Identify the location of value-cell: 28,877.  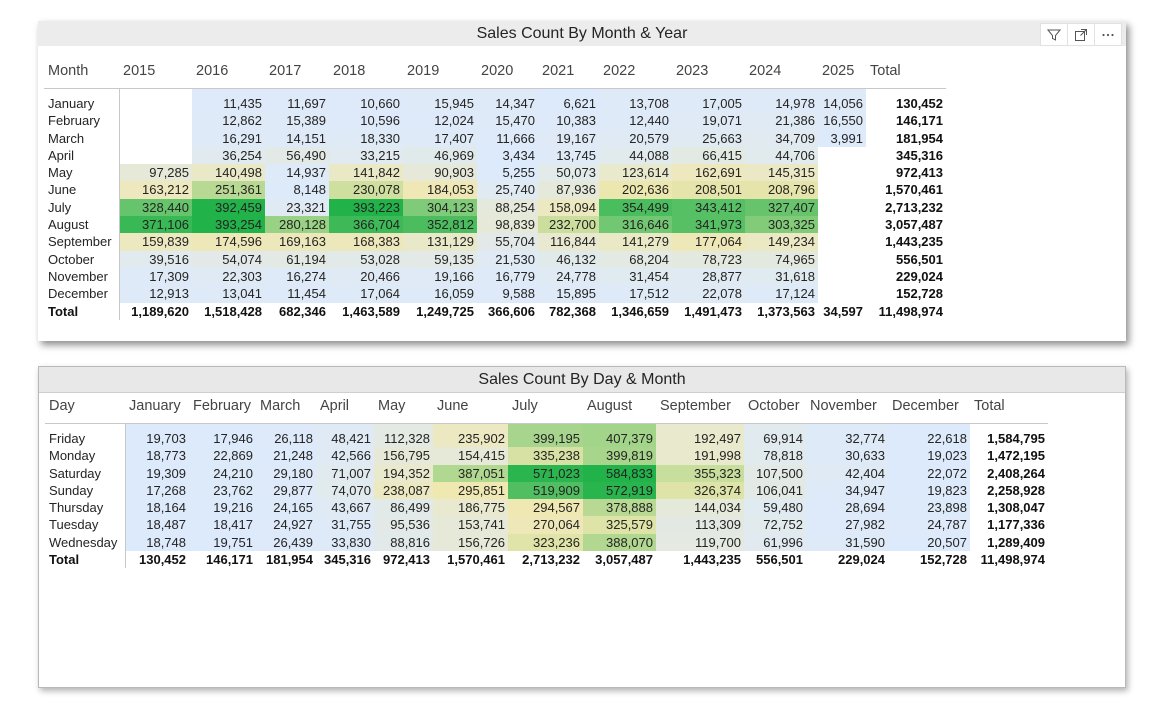
(708, 276).